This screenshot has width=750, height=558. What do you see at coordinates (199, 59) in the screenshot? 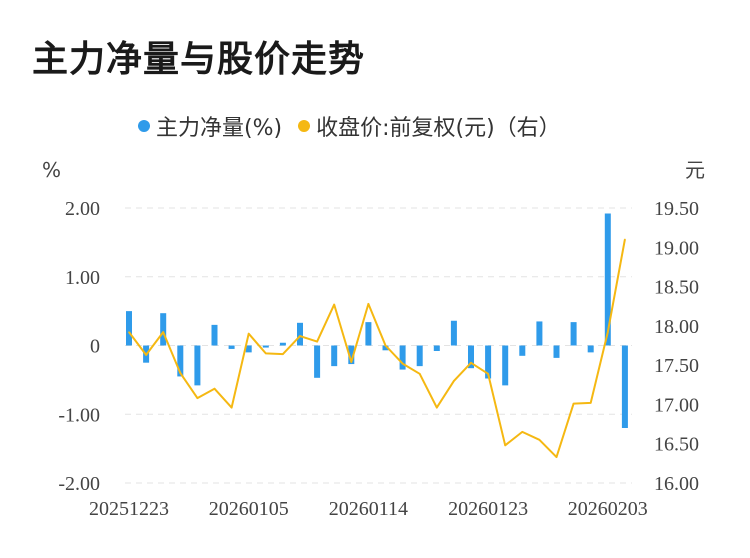
I see `chart-title: 主力净量与股价走势` at bounding box center [199, 59].